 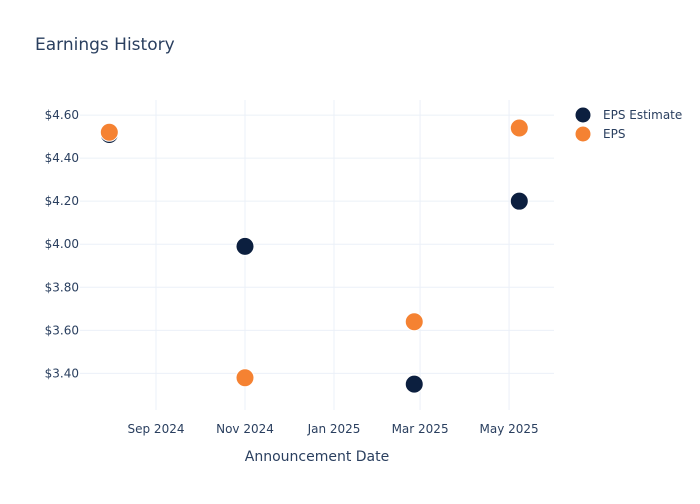 I want to click on chart-title: Earnings History, so click(x=105, y=45).